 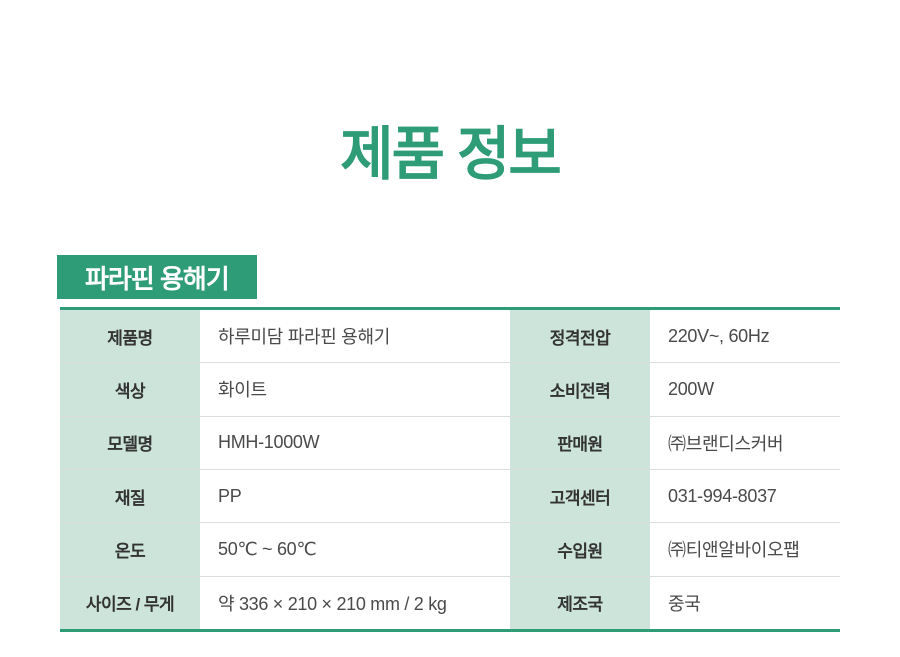 What do you see at coordinates (130, 389) in the screenshot?
I see `spec-label: 색상` at bounding box center [130, 389].